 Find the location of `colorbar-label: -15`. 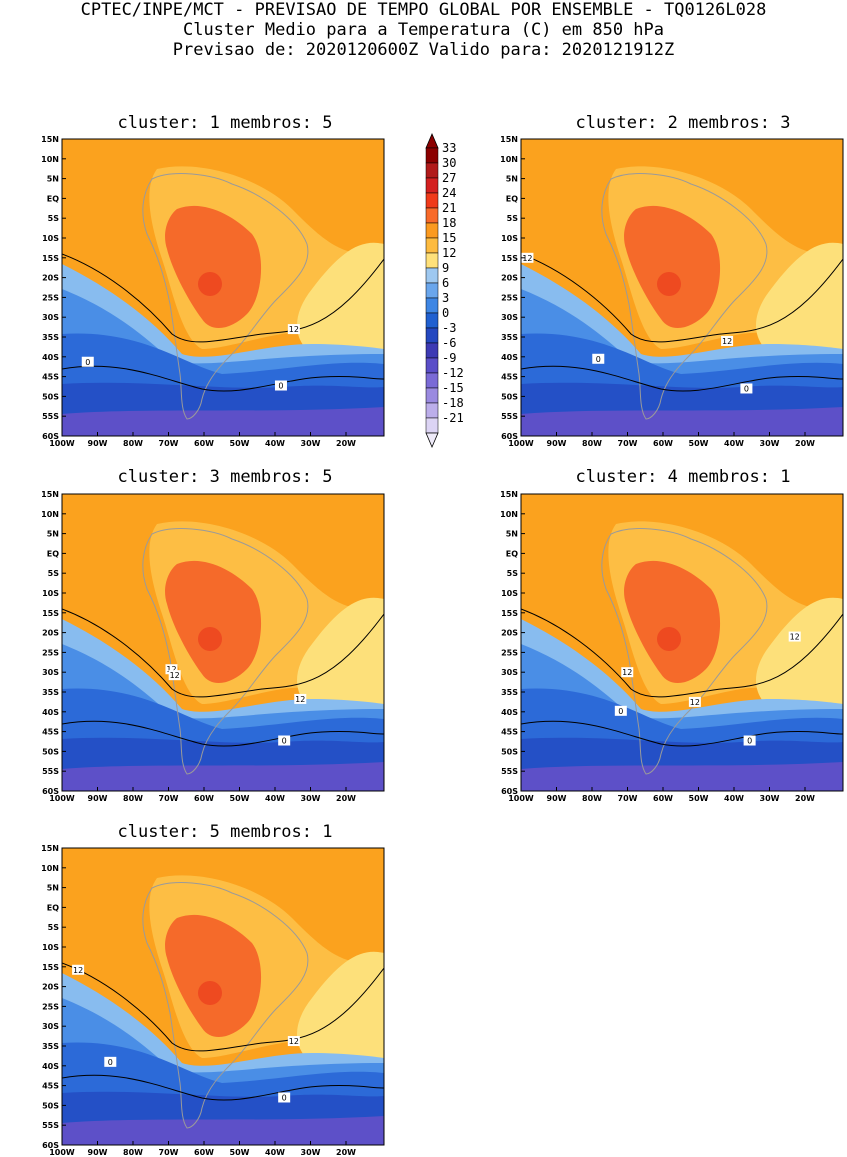

colorbar-label: -15 is located at coordinates (453, 388).